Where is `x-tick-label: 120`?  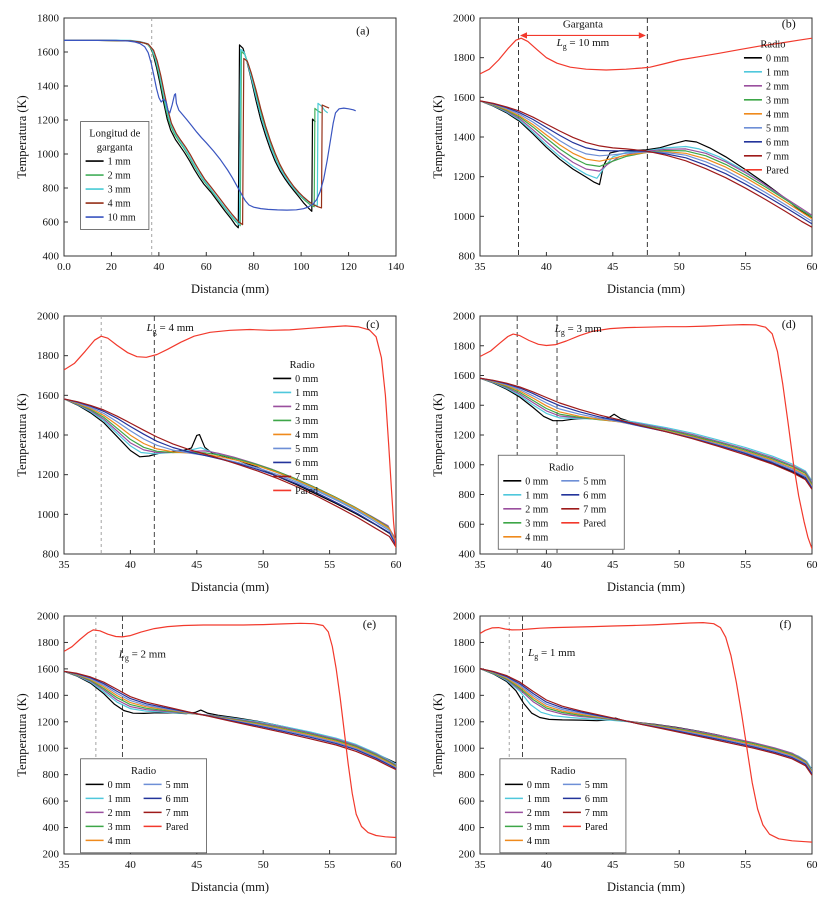
x-tick-label: 120 is located at coordinates (348, 267).